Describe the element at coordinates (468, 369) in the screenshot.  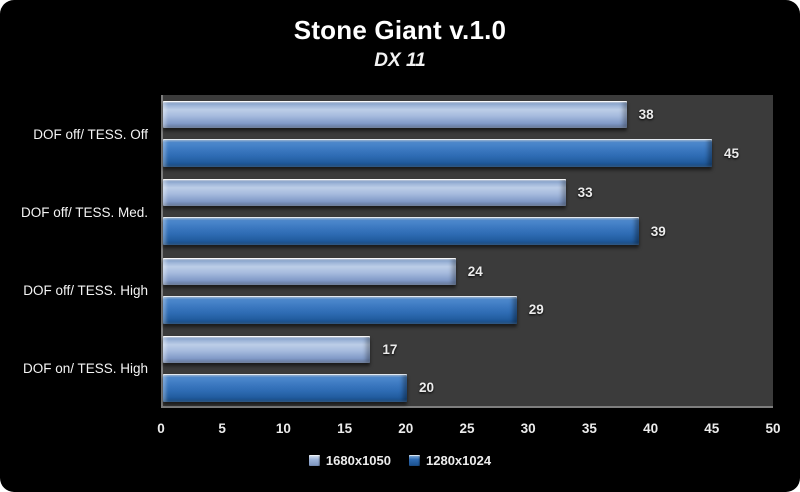
I see `bar-group: 17 20` at that location.